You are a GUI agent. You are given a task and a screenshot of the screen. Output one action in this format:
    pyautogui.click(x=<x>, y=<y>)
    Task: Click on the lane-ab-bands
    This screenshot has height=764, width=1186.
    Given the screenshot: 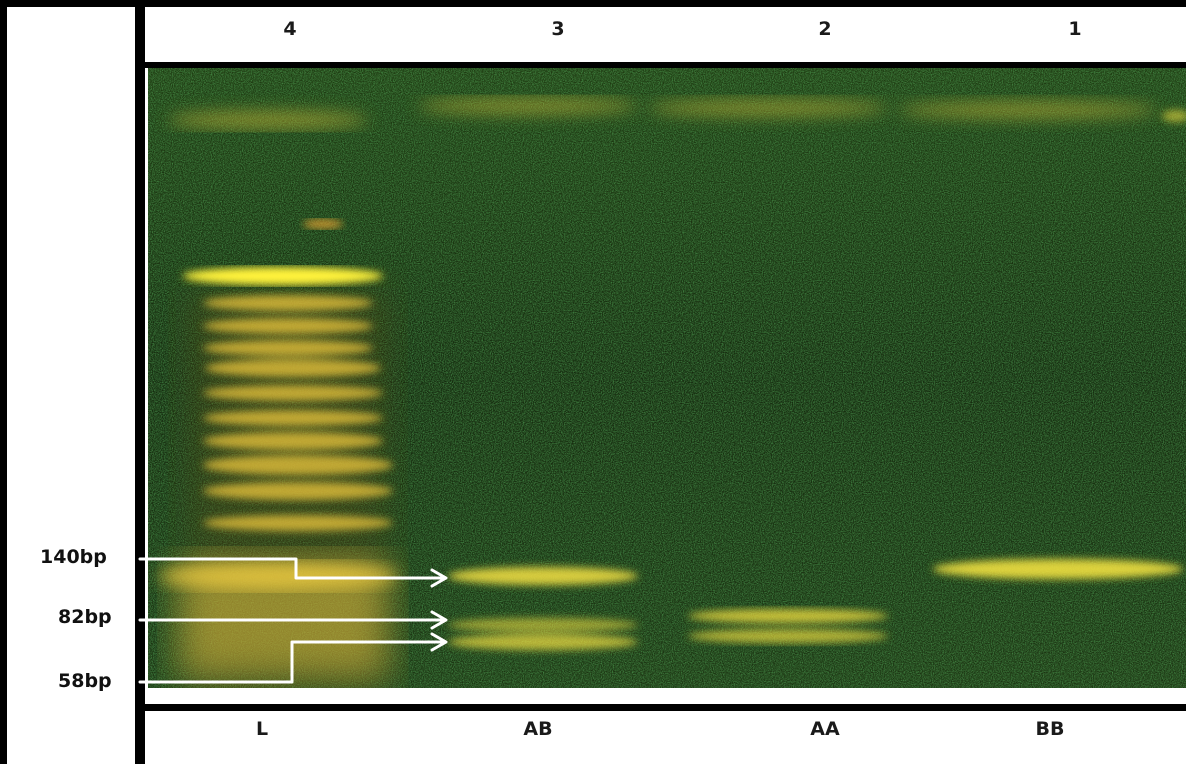 What is the action you would take?
    pyautogui.click(x=543, y=608)
    